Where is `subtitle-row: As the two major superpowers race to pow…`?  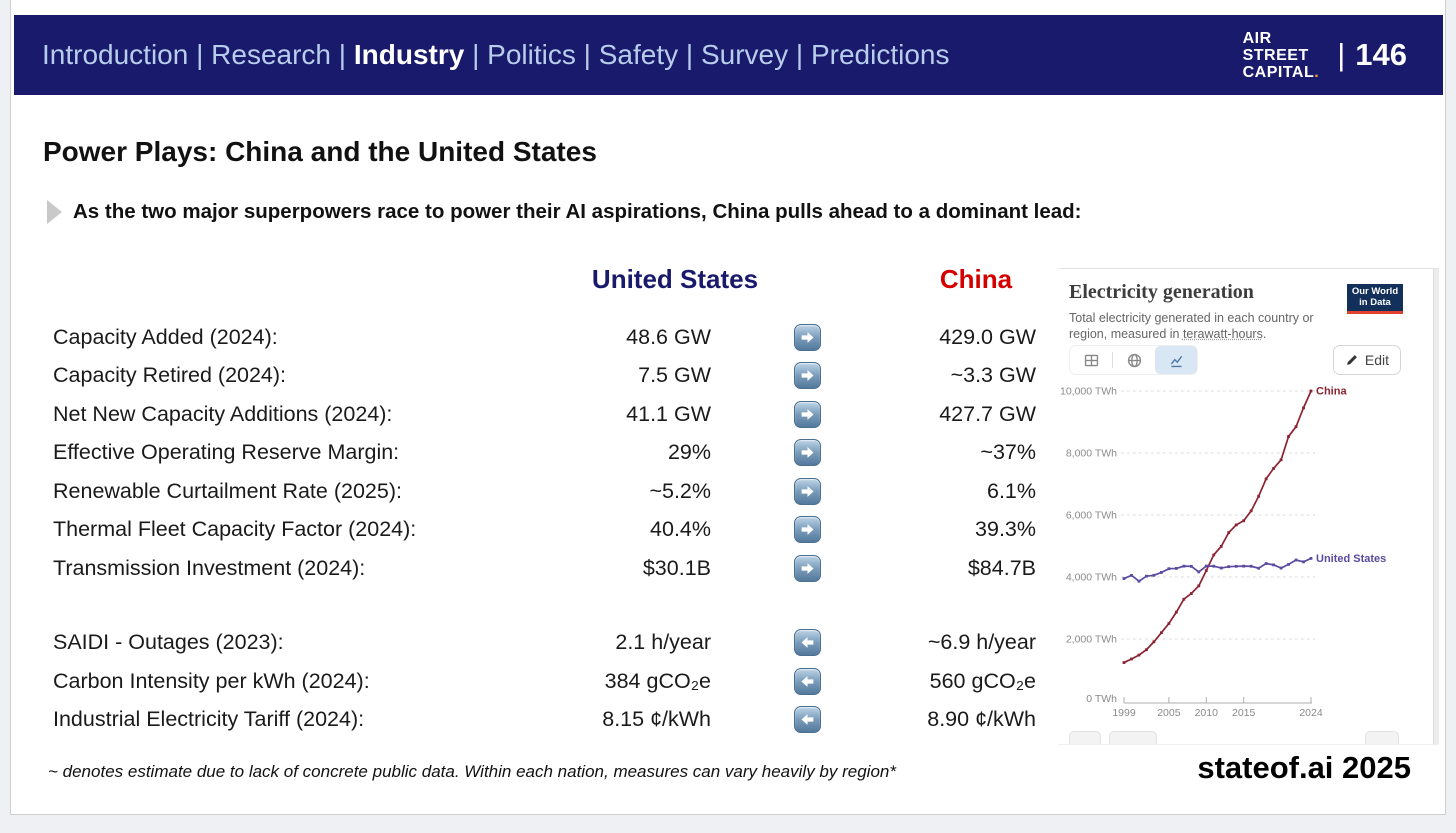 subtitle-row: As the two major superpowers race to pow… is located at coordinates (564, 212).